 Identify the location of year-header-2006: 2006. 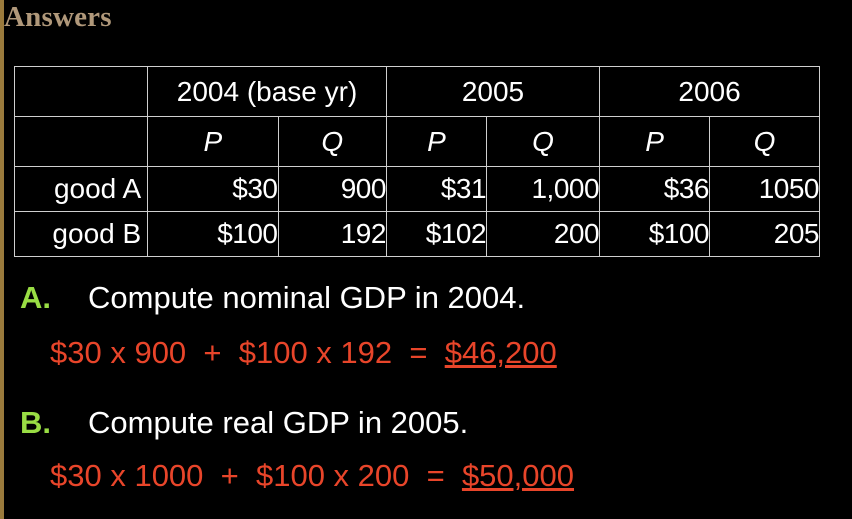
(709, 91).